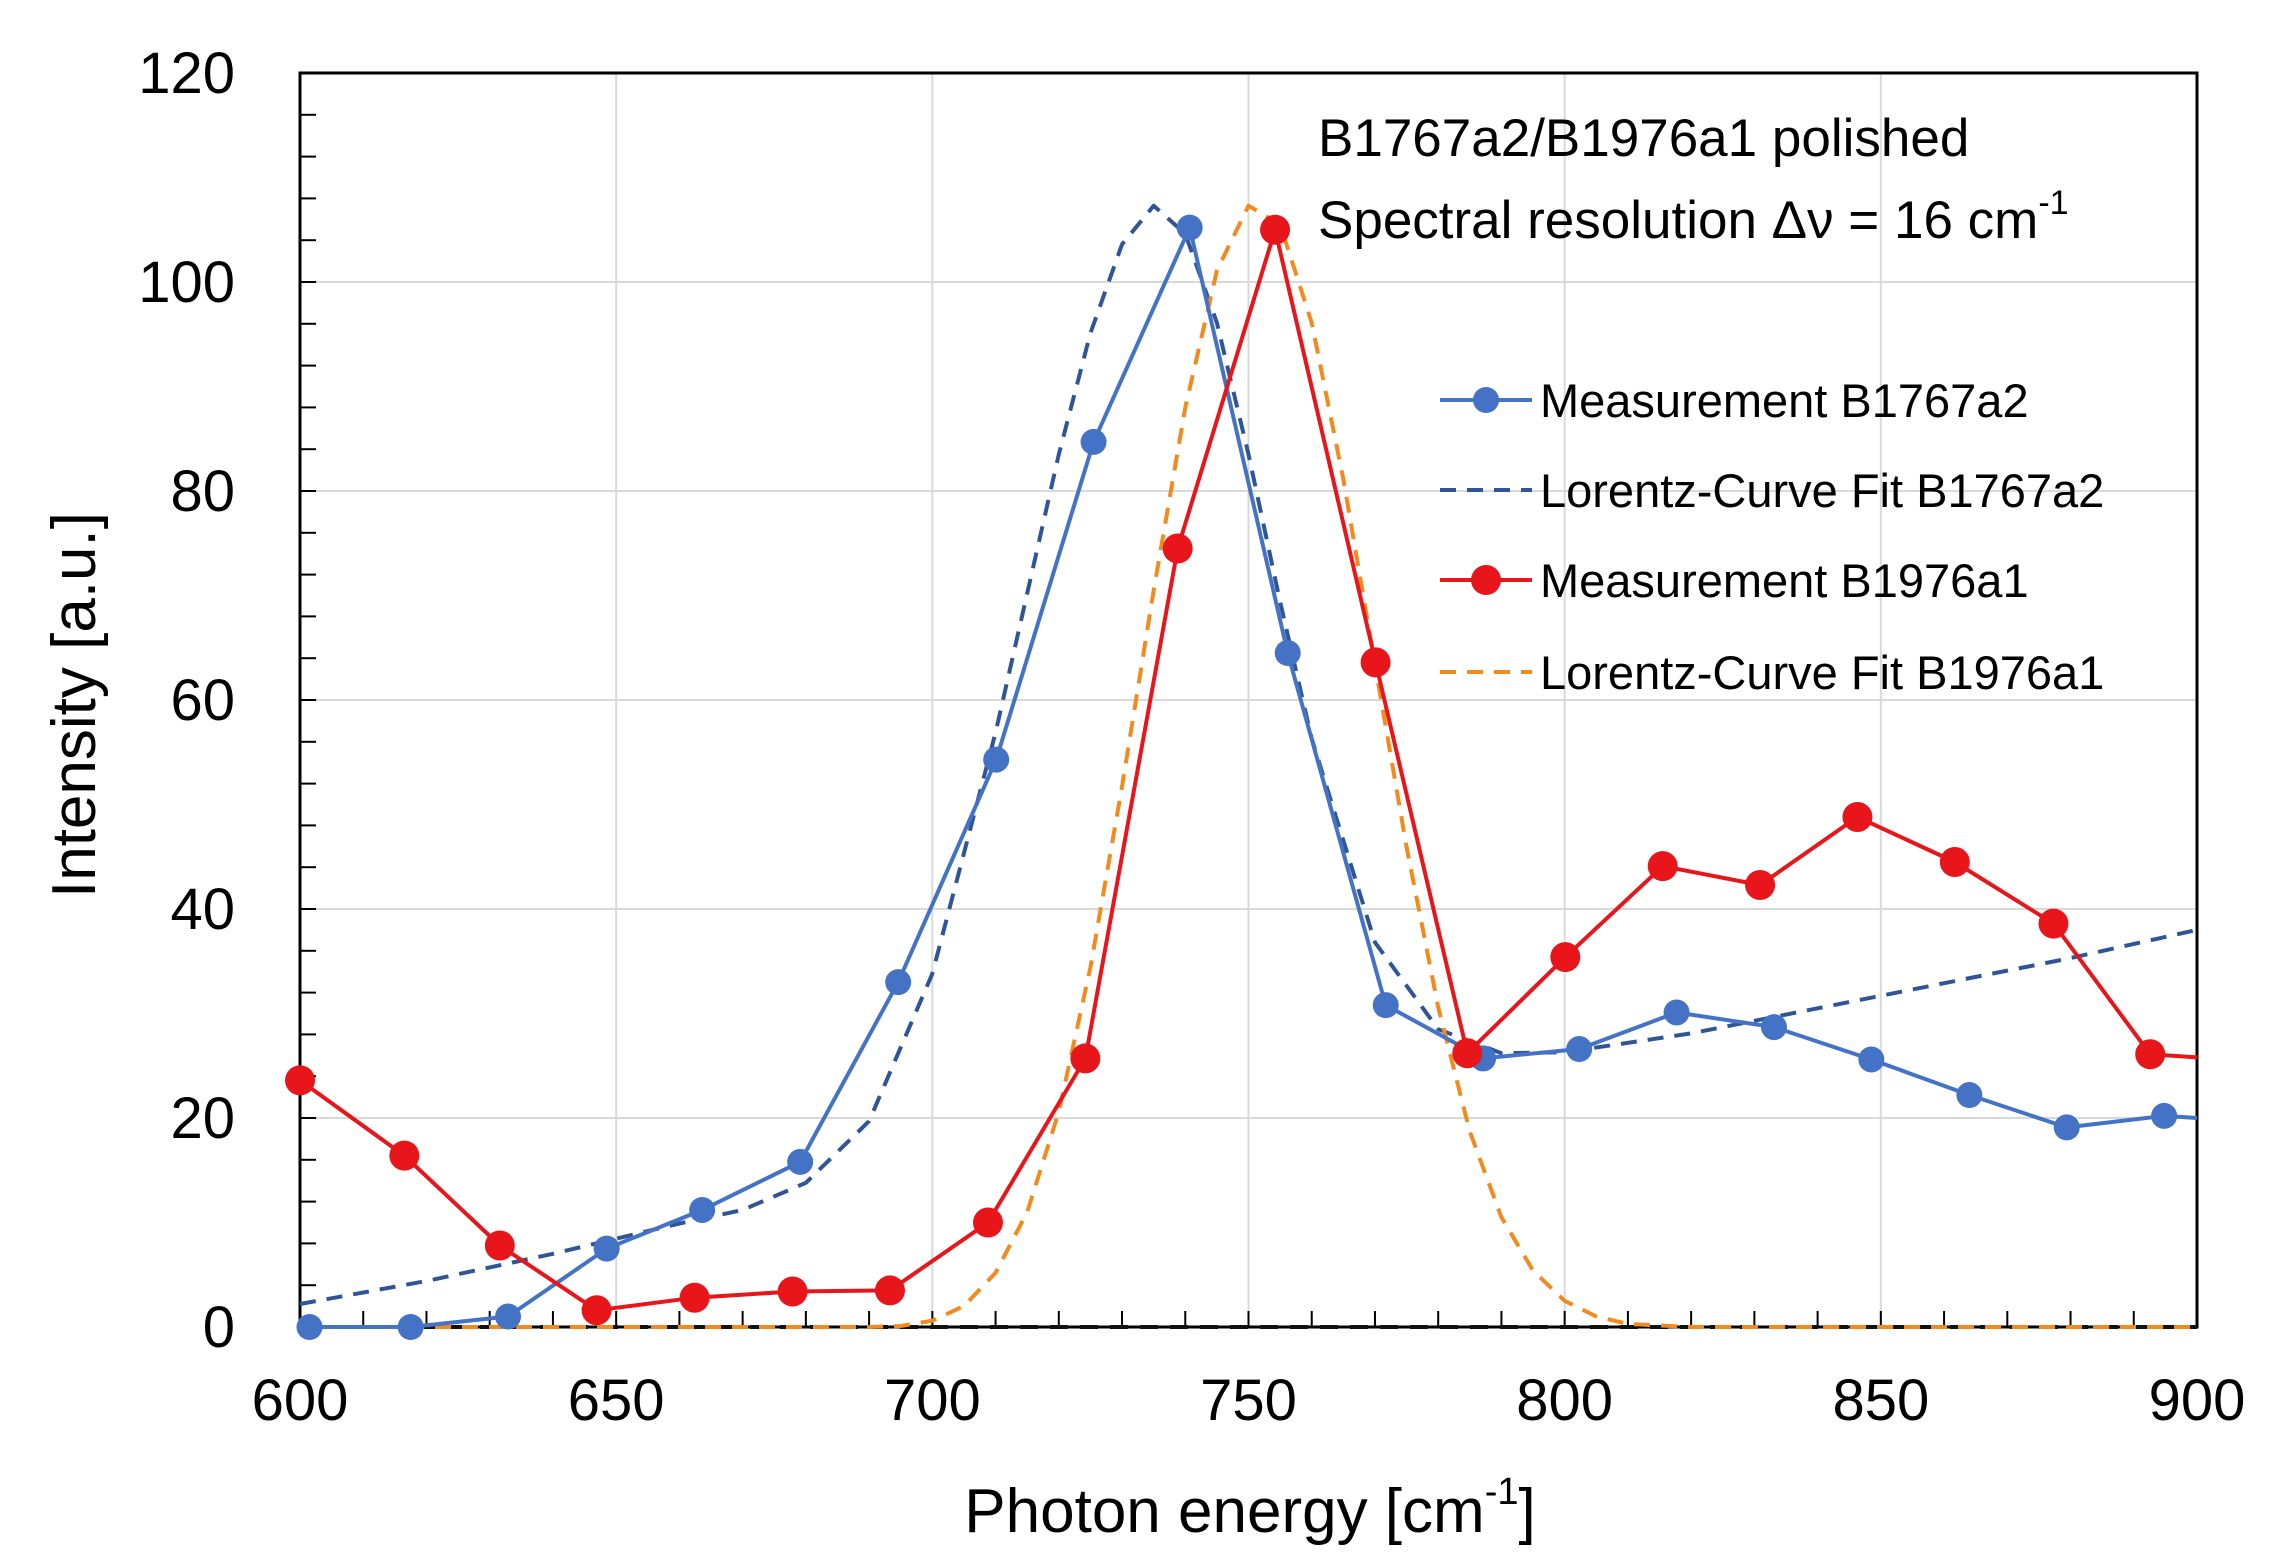  I want to click on legend-label: Measurement B1976a1, so click(1784, 580).